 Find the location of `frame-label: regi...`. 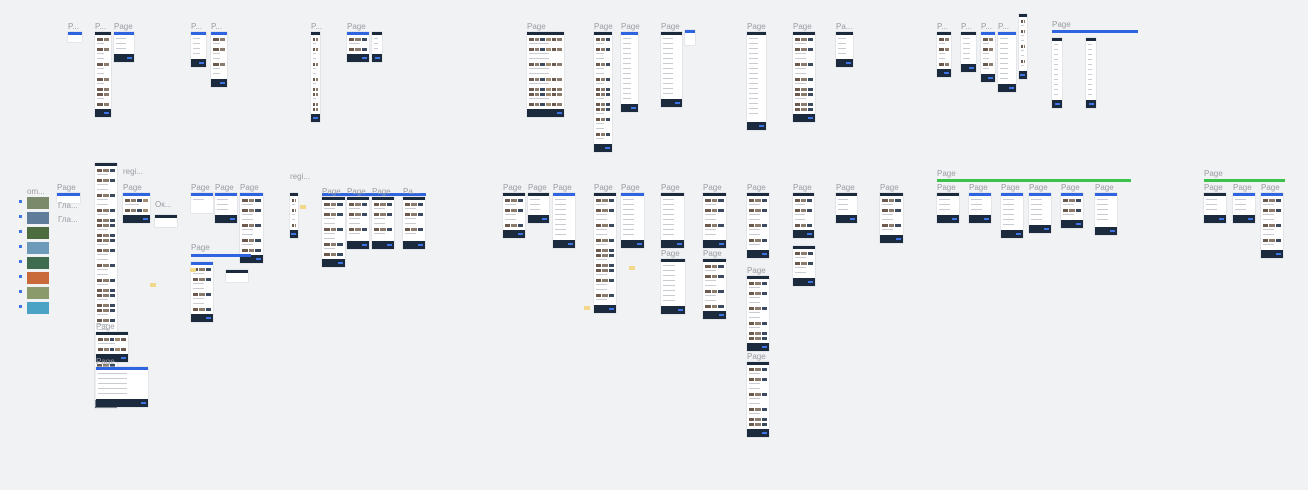

frame-label: regi... is located at coordinates (133, 171).